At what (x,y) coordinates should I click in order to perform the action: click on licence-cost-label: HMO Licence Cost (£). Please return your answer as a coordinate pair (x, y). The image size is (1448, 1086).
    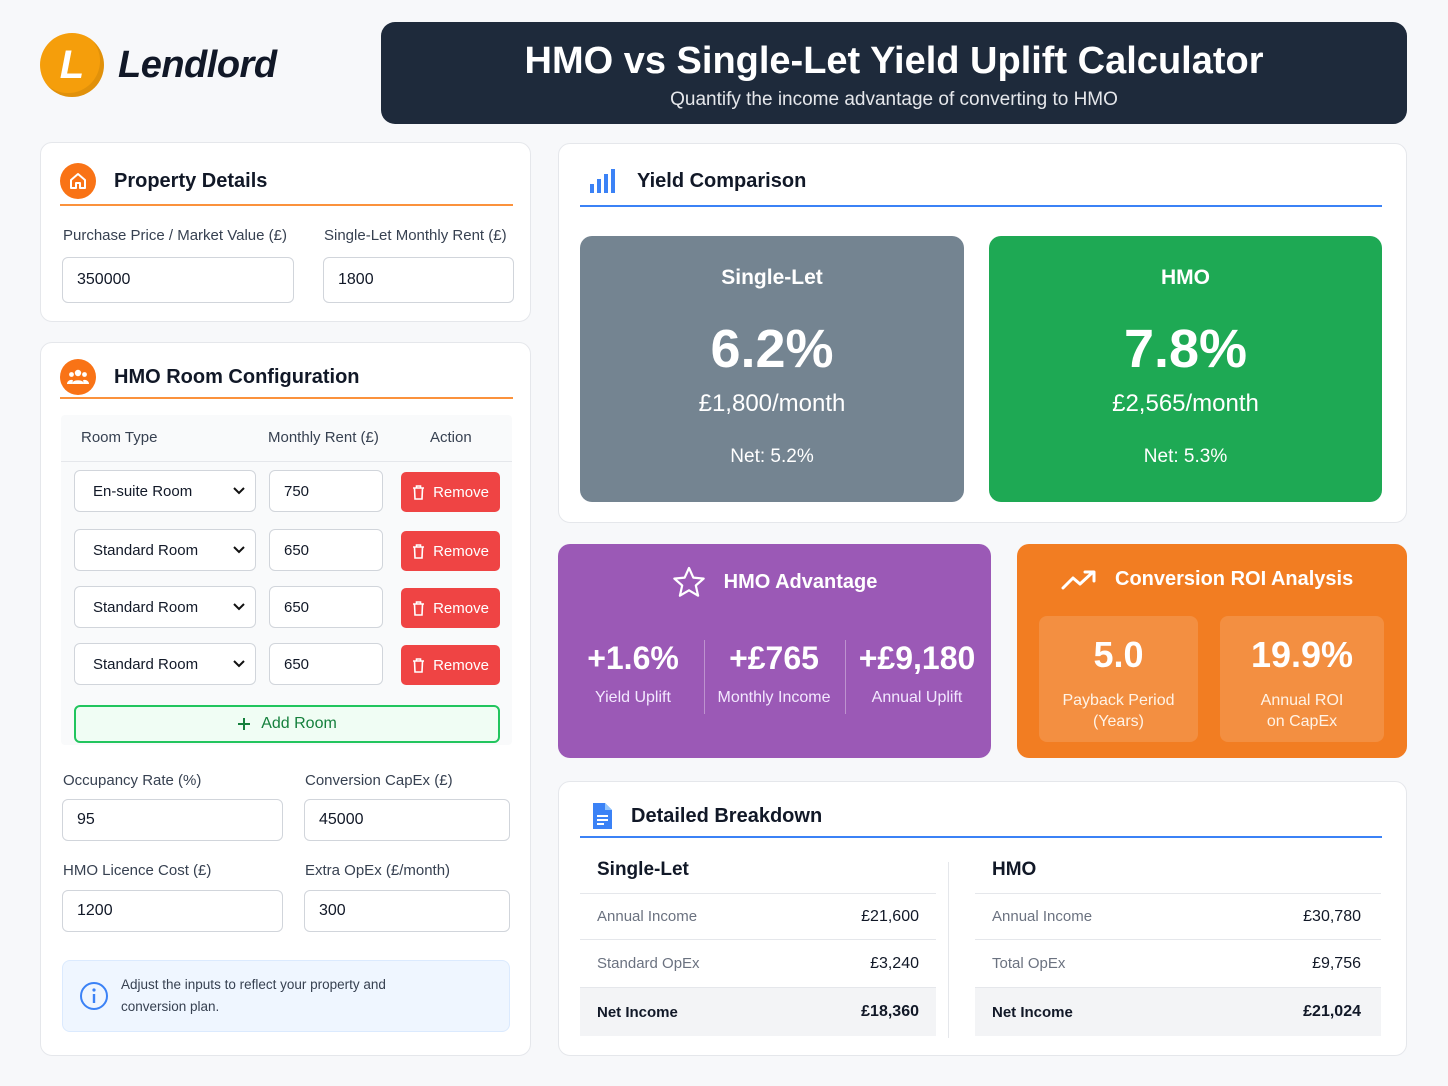
    Looking at the image, I should click on (137, 870).